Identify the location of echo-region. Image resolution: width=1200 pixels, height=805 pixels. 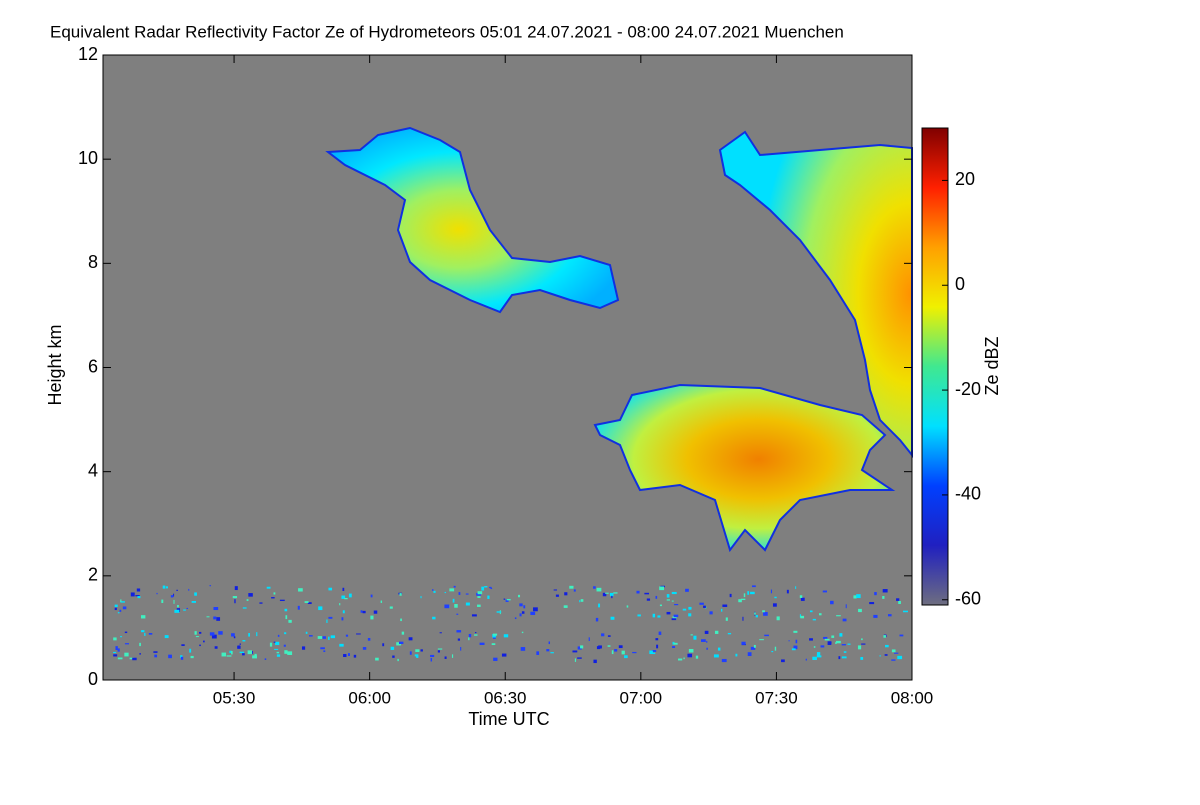
(744, 468).